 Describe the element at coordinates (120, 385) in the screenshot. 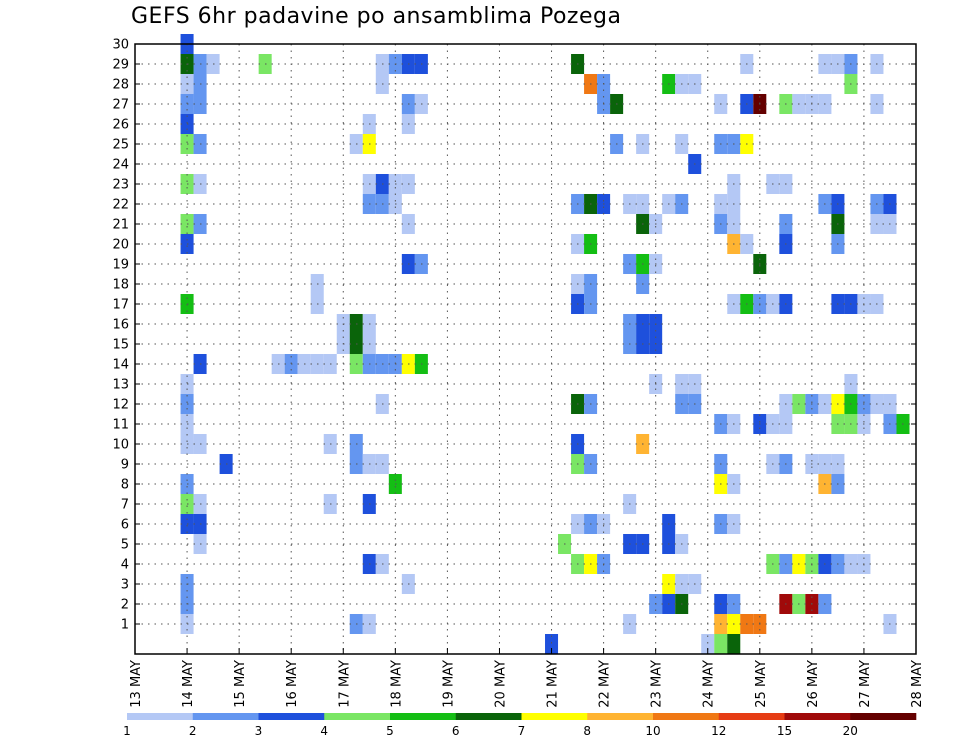

I see `y-tick-label: 13` at that location.